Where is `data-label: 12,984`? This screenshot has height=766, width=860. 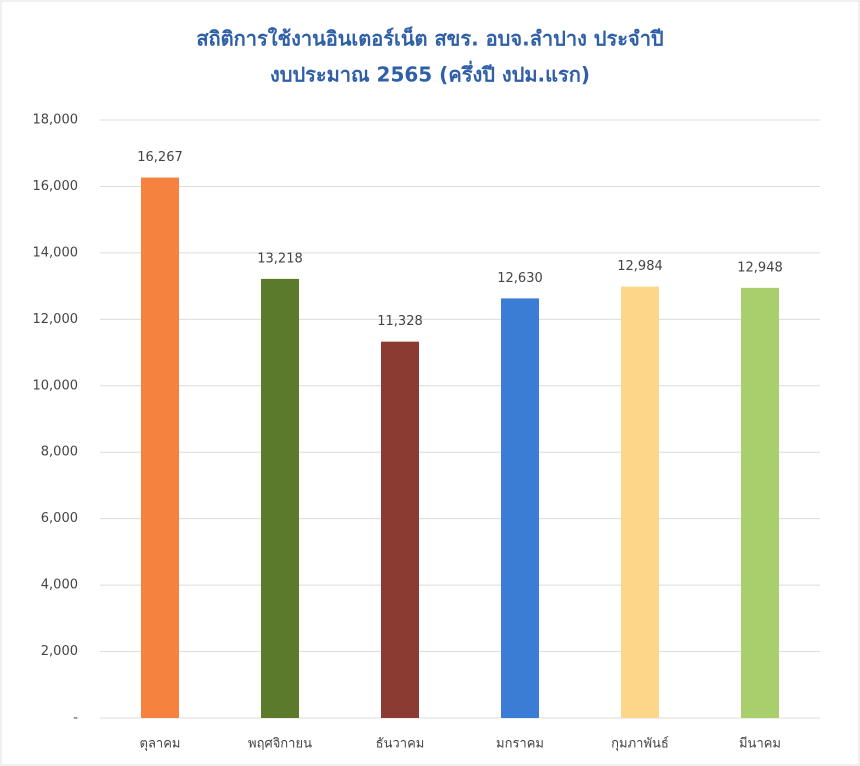
data-label: 12,984 is located at coordinates (640, 266).